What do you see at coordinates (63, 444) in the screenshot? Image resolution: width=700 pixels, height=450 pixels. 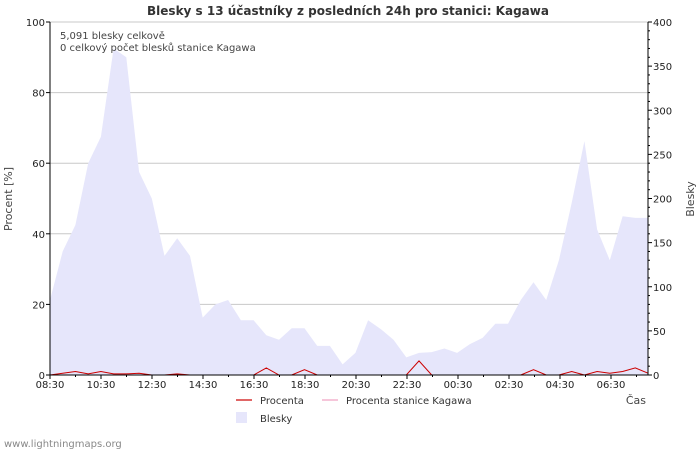 I see `site-credit: www.lightningmaps.org` at bounding box center [63, 444].